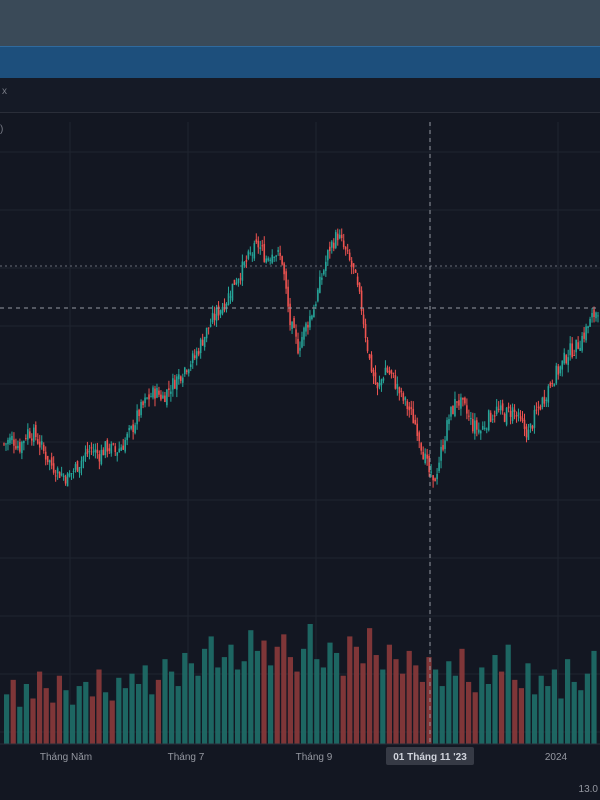  Describe the element at coordinates (66, 757) in the screenshot. I see `x-tick-label: Tháng Năm` at that location.